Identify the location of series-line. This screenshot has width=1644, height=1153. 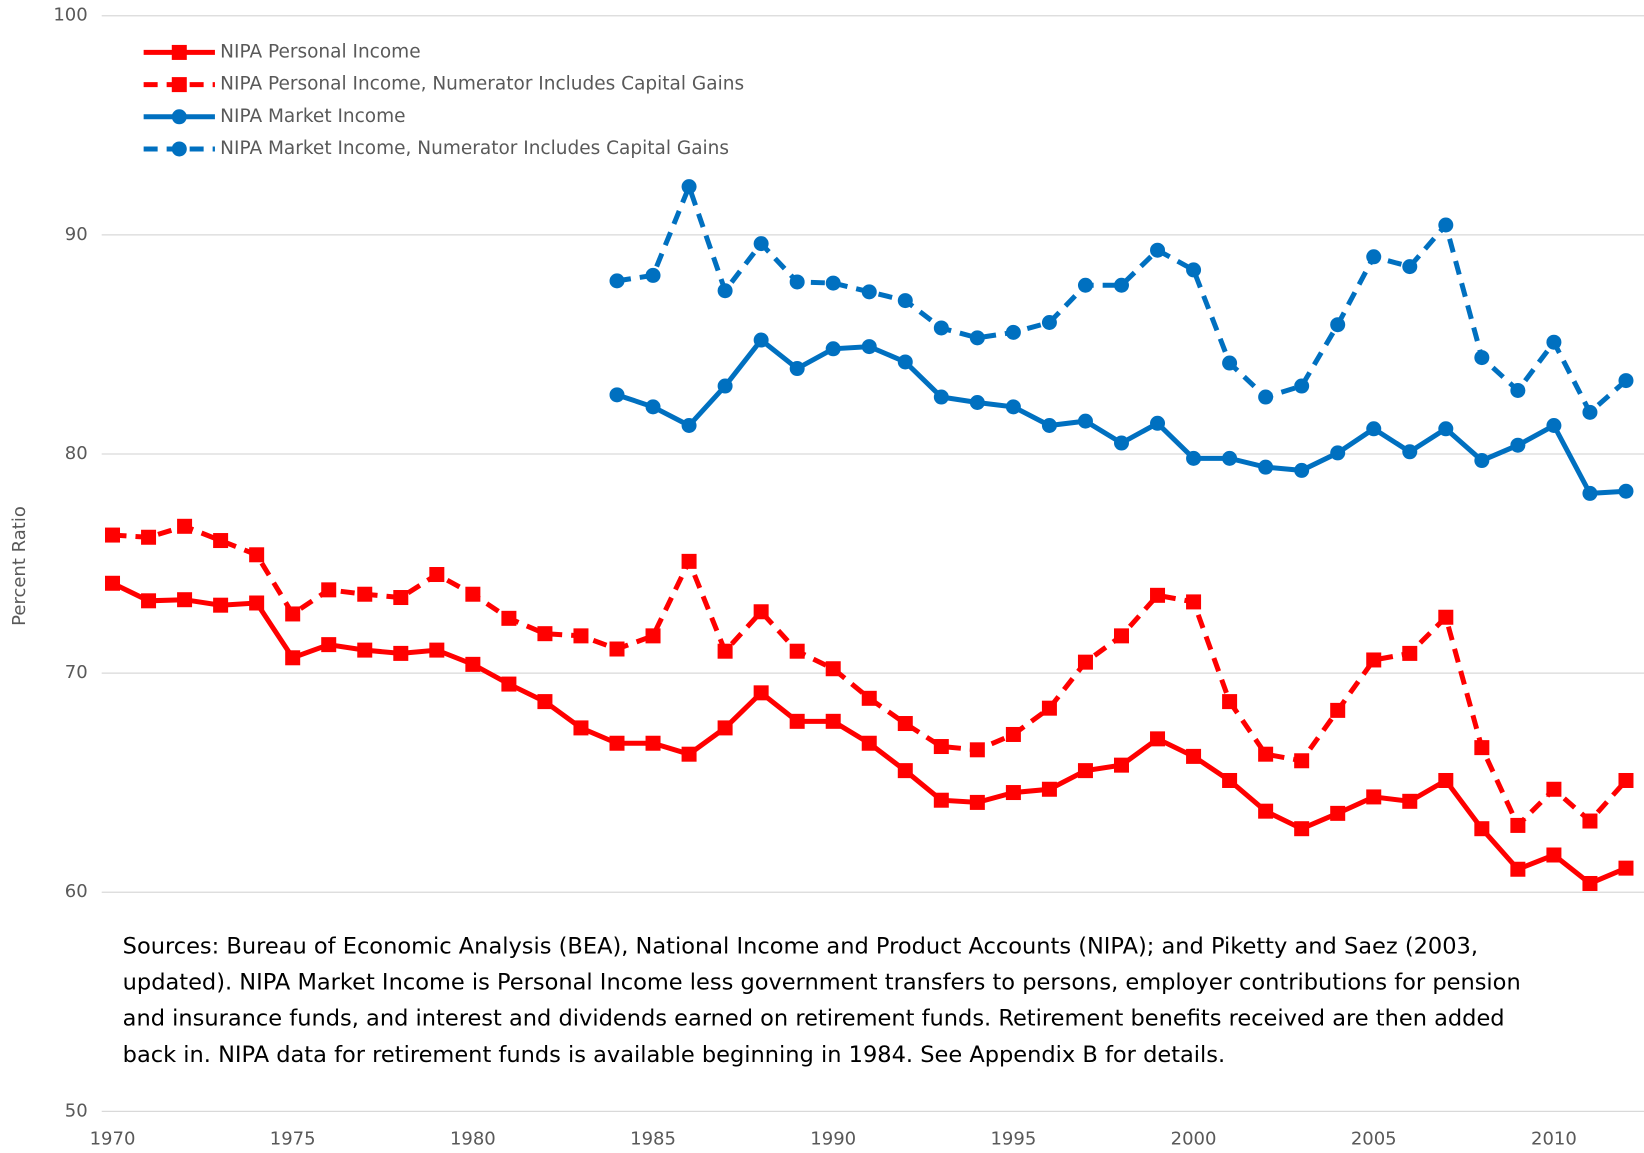
(1122, 298).